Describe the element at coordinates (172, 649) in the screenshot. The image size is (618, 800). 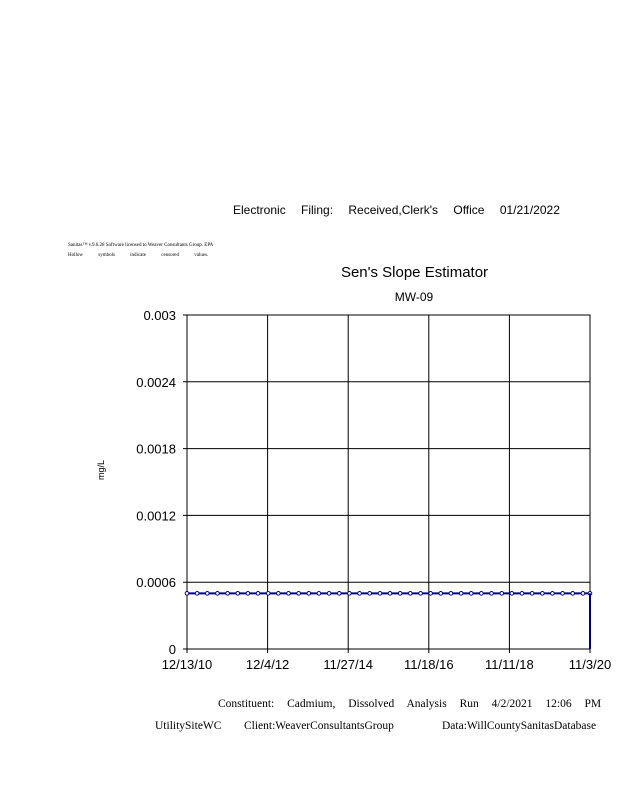
I see `y-tick-label: 0` at that location.